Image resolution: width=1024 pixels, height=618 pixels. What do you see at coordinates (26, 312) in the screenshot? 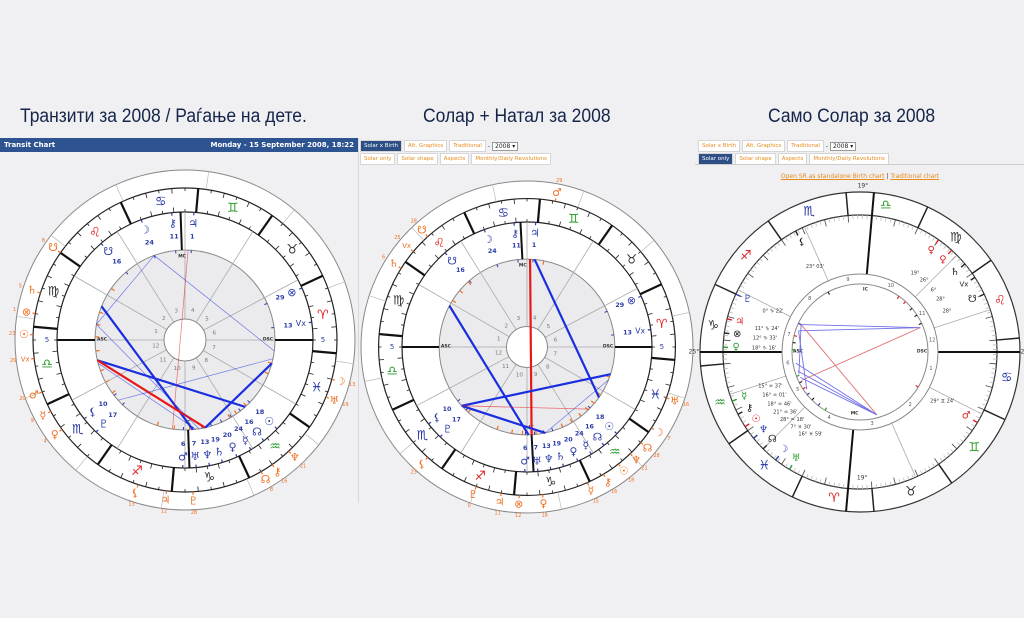
I see `transit-planet-icon: ⊗` at bounding box center [26, 312].